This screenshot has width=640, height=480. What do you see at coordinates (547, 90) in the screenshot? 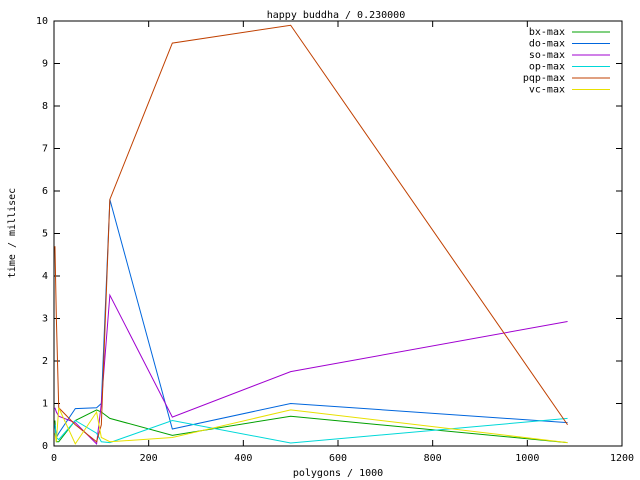
I see `legend-label: vc-max` at bounding box center [547, 90].